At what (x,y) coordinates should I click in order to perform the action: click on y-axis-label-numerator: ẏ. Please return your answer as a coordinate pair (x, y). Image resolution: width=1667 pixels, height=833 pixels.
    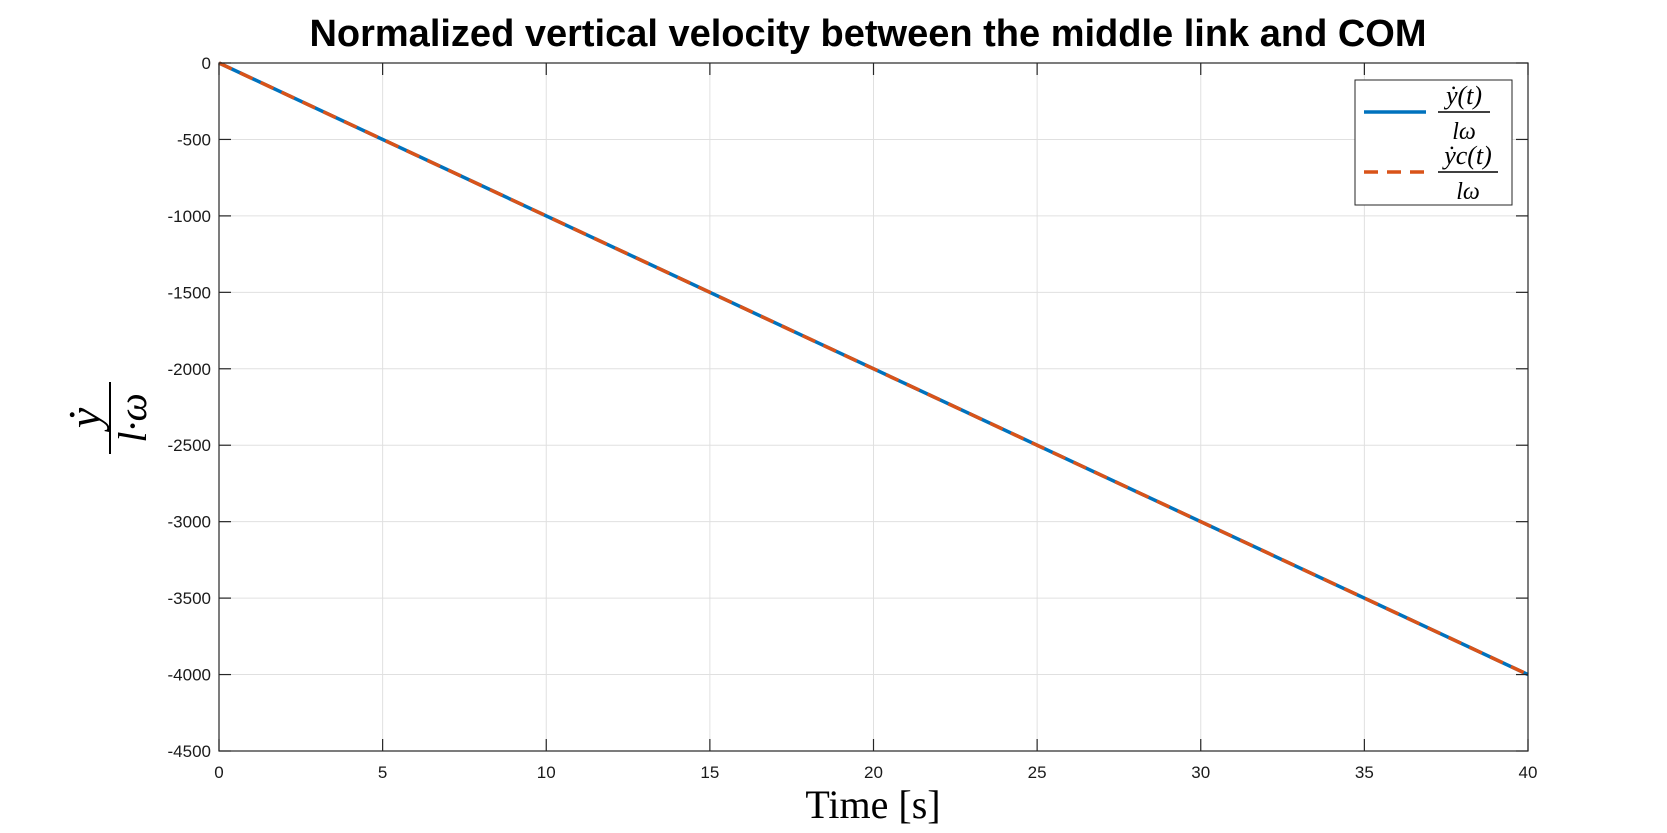
    Looking at the image, I should click on (84, 419).